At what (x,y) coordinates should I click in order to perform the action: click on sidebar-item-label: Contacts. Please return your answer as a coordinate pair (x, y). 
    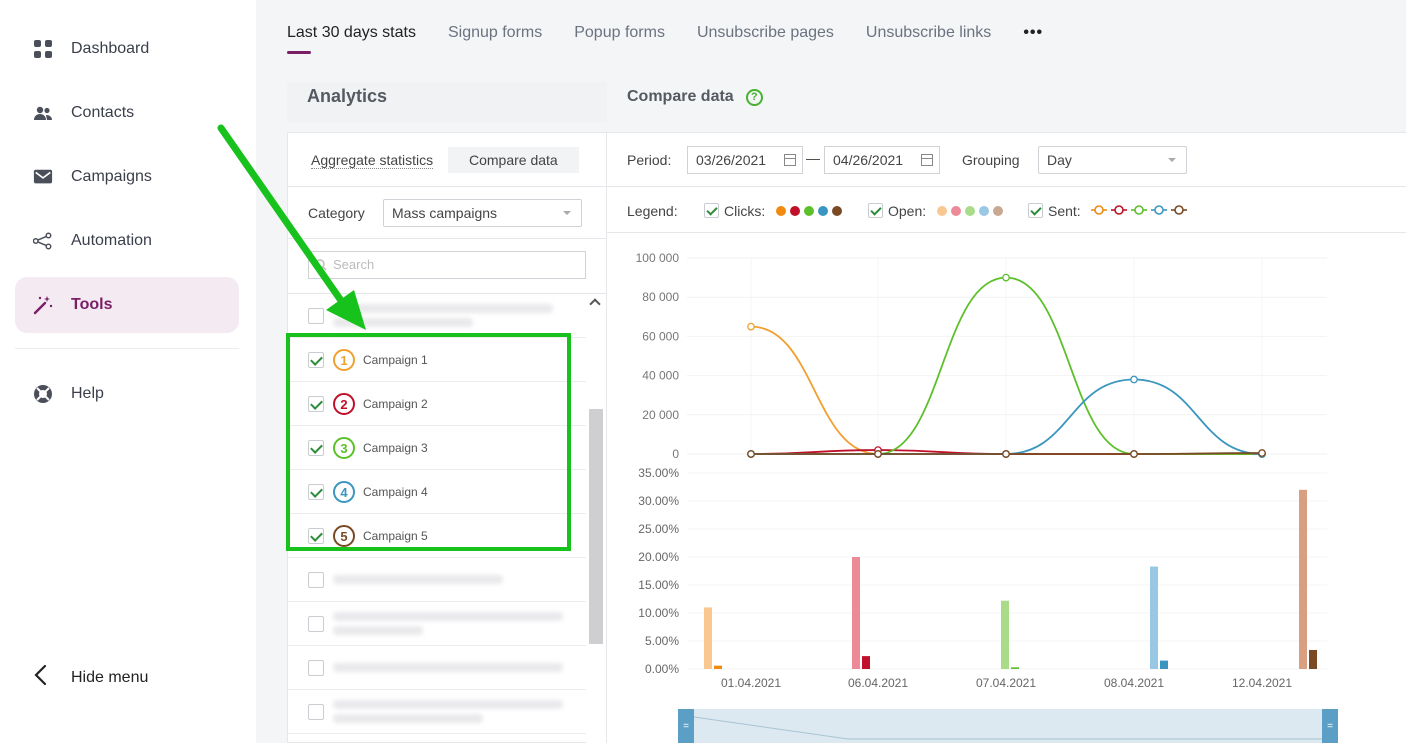
    Looking at the image, I should click on (103, 112).